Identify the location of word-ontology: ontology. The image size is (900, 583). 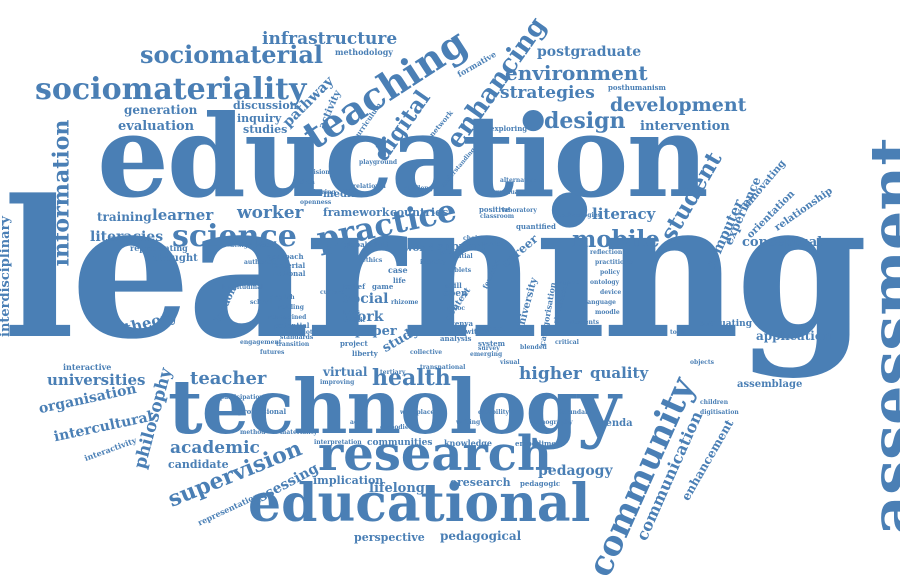
(605, 282).